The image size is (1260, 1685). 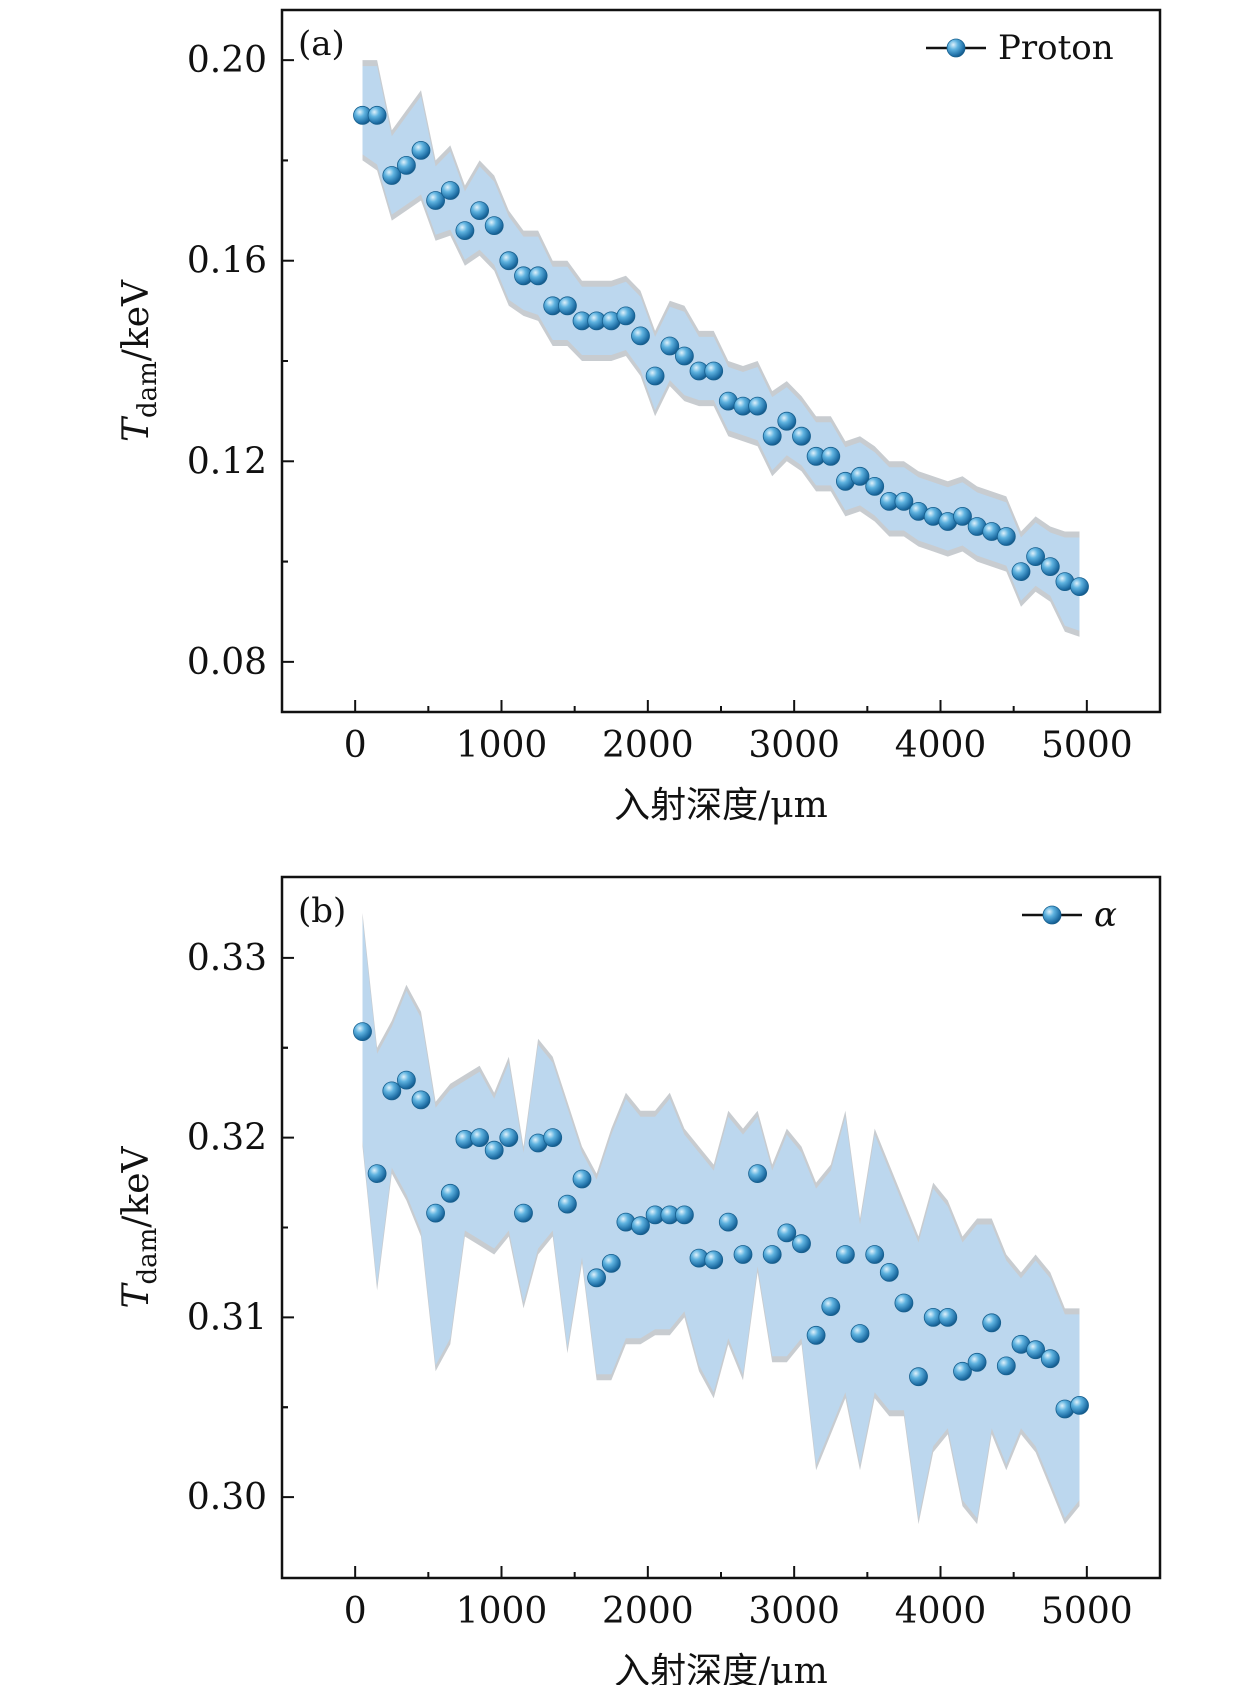 What do you see at coordinates (227, 958) in the screenshot?
I see `y-tick-label: 0.33` at bounding box center [227, 958].